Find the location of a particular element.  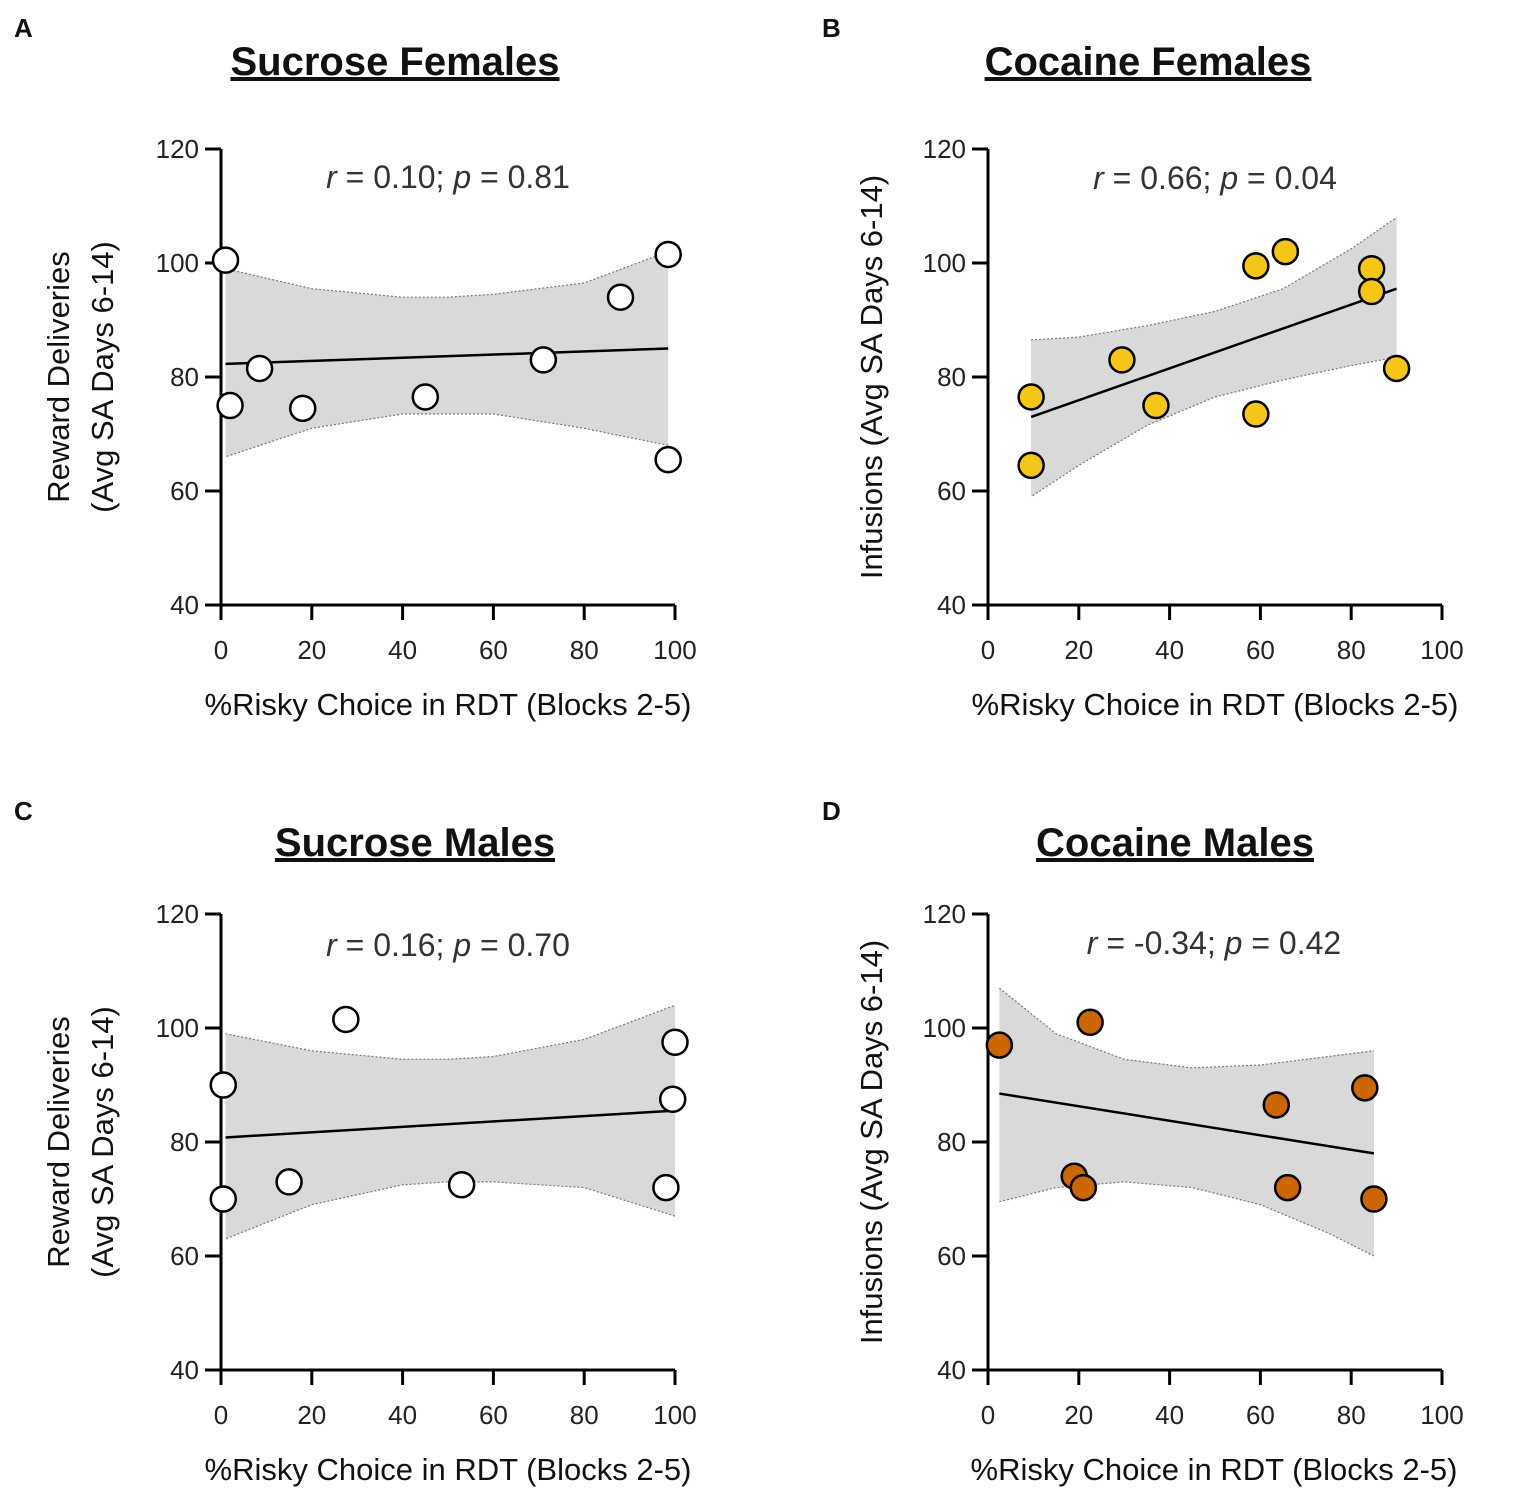

correlation-stat: r = 0.10; p = 0.81 is located at coordinates (448, 177).